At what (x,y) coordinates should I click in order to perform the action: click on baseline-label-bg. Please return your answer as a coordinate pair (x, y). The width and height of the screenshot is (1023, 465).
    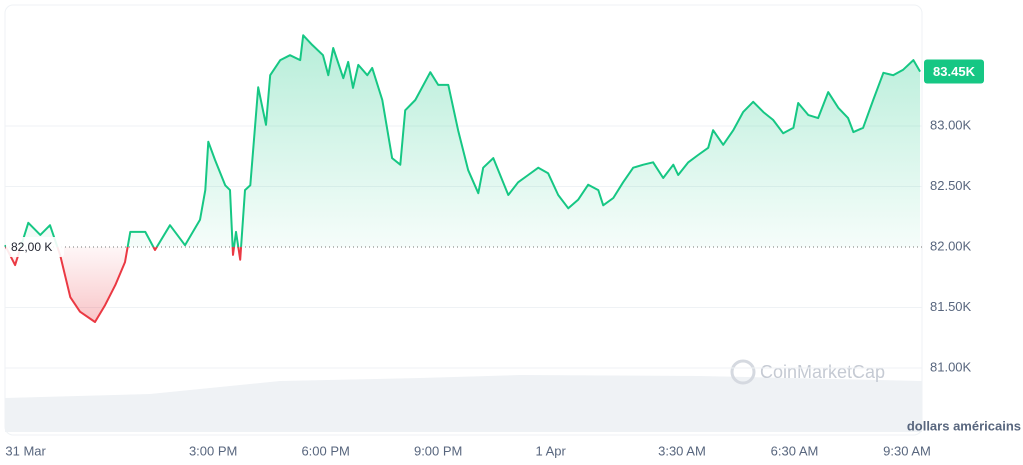
    Looking at the image, I should click on (35, 247).